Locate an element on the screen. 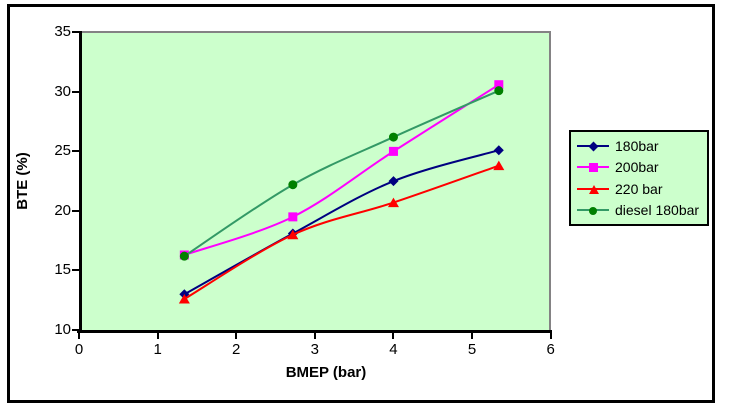  diamond-icon is located at coordinates (593, 146).